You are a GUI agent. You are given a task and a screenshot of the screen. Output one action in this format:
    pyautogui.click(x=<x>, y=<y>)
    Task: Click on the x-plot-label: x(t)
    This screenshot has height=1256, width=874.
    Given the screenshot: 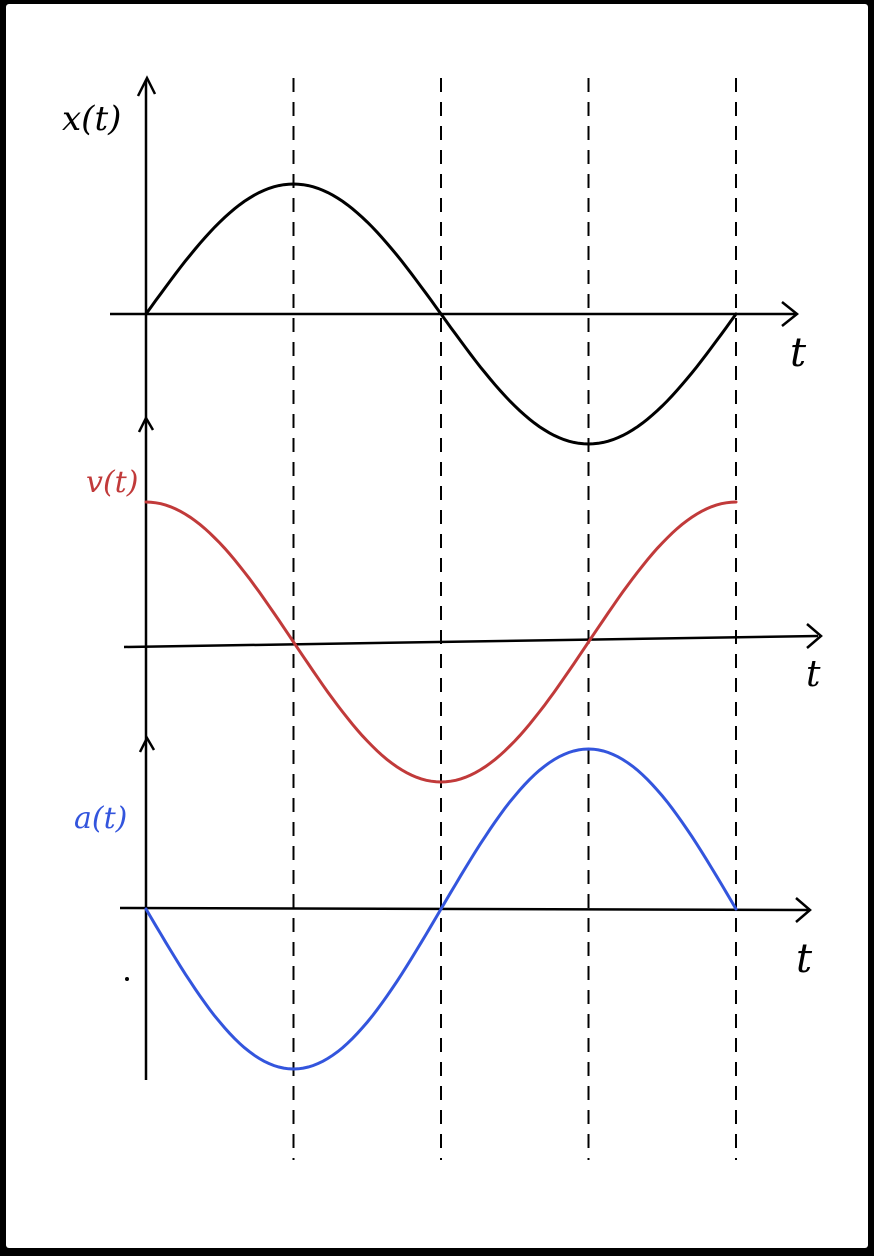 What is the action you would take?
    pyautogui.click(x=91, y=119)
    